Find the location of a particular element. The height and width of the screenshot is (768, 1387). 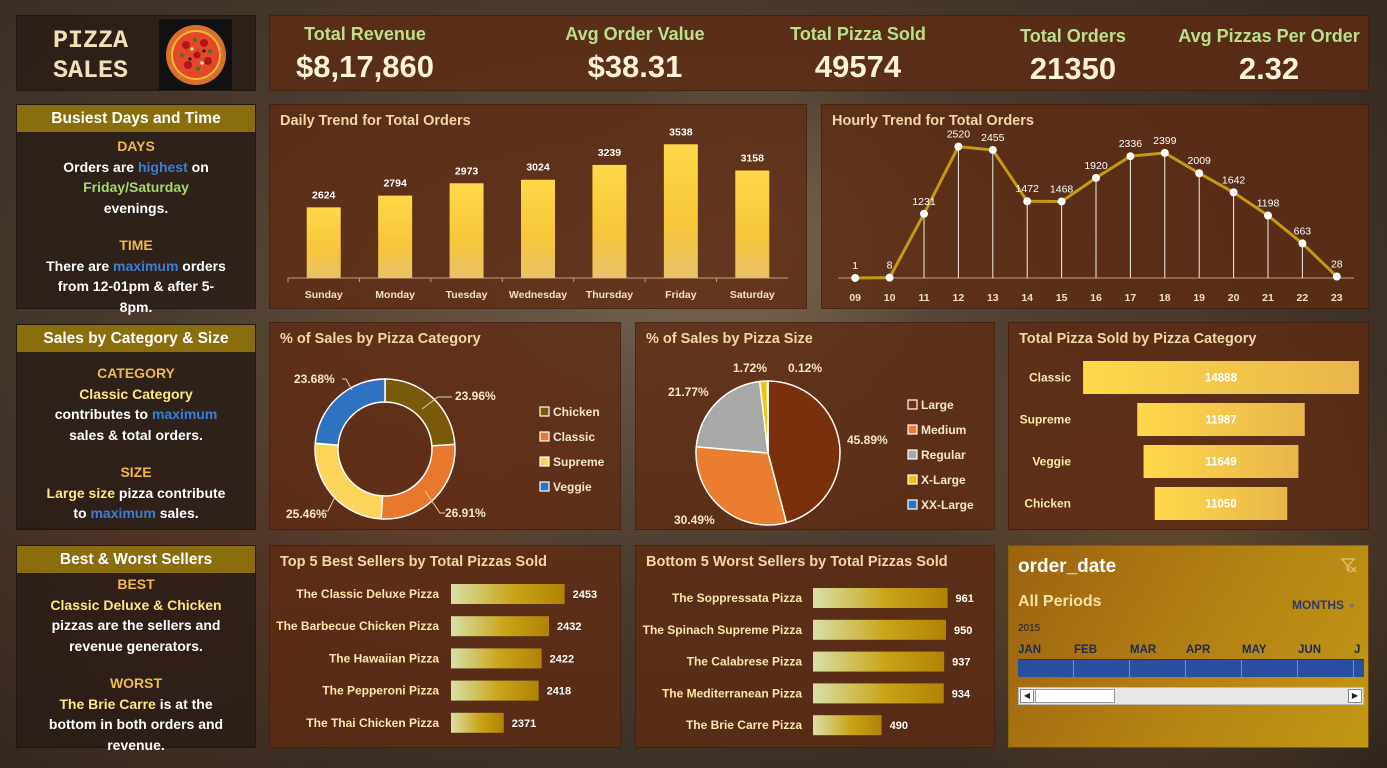

tick-label: Tuesday is located at coordinates (467, 295).